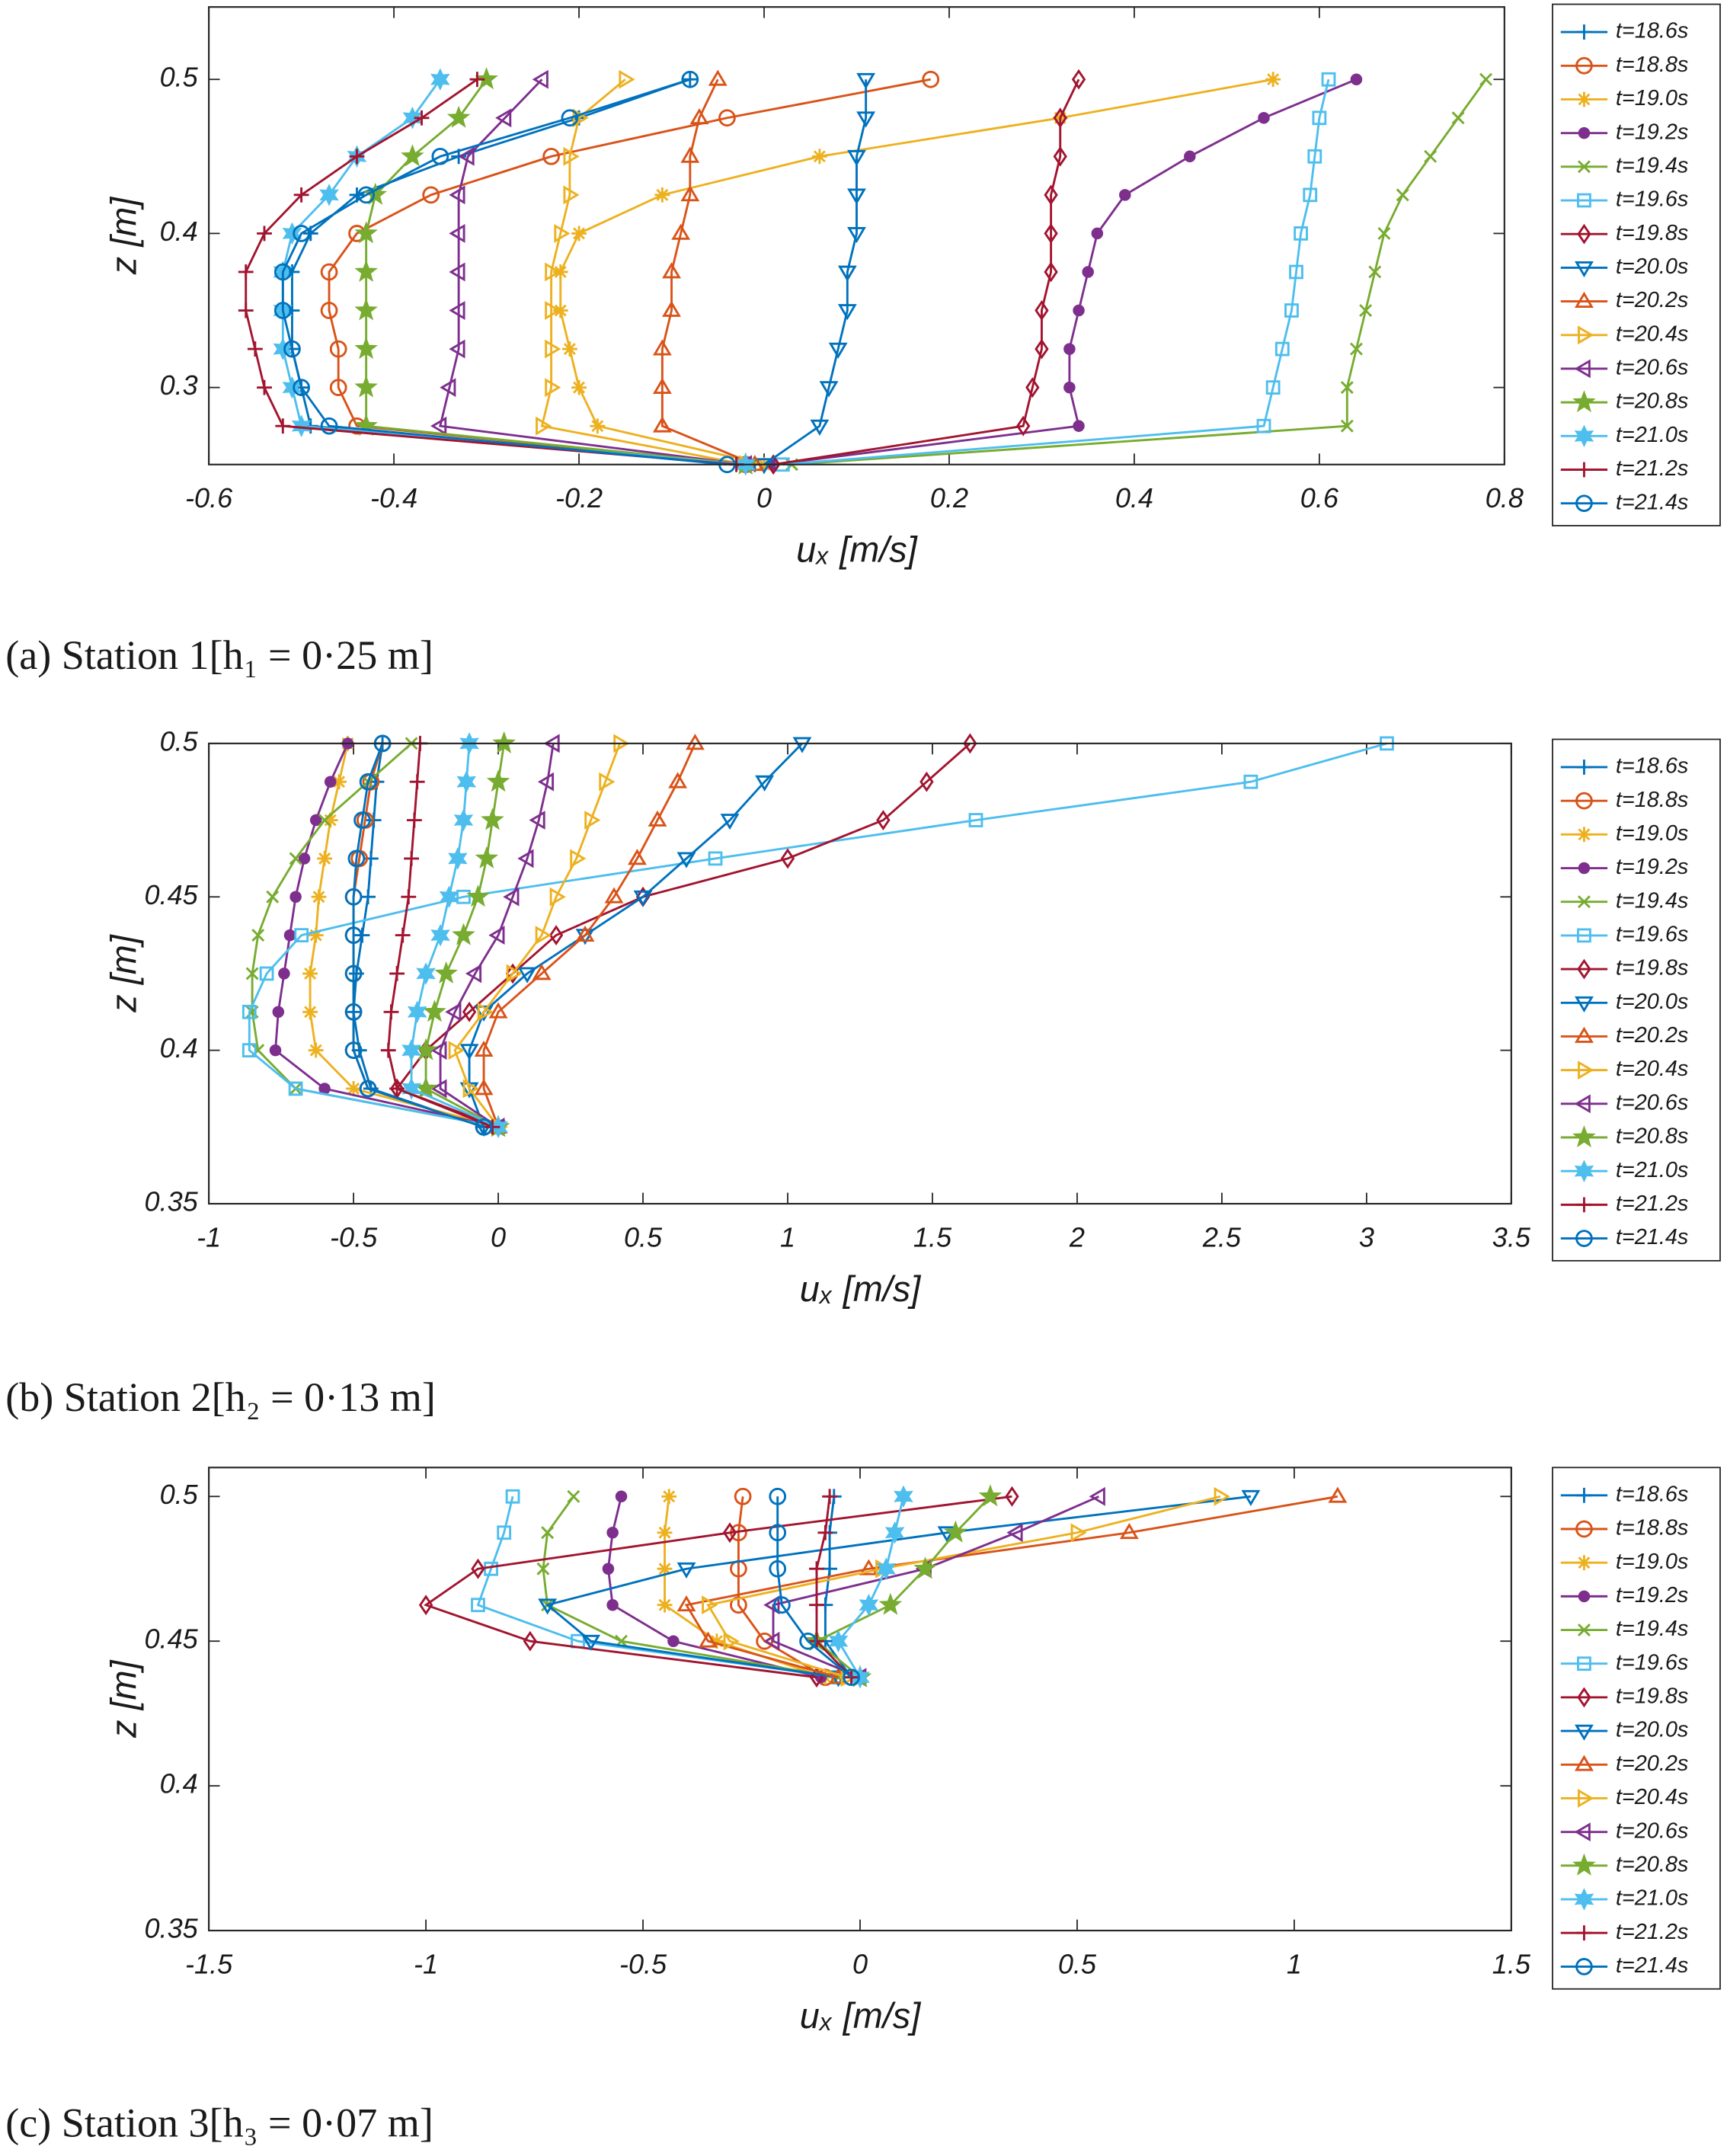 The image size is (1727, 2156). I want to click on x-tick-label: 0, so click(860, 1963).